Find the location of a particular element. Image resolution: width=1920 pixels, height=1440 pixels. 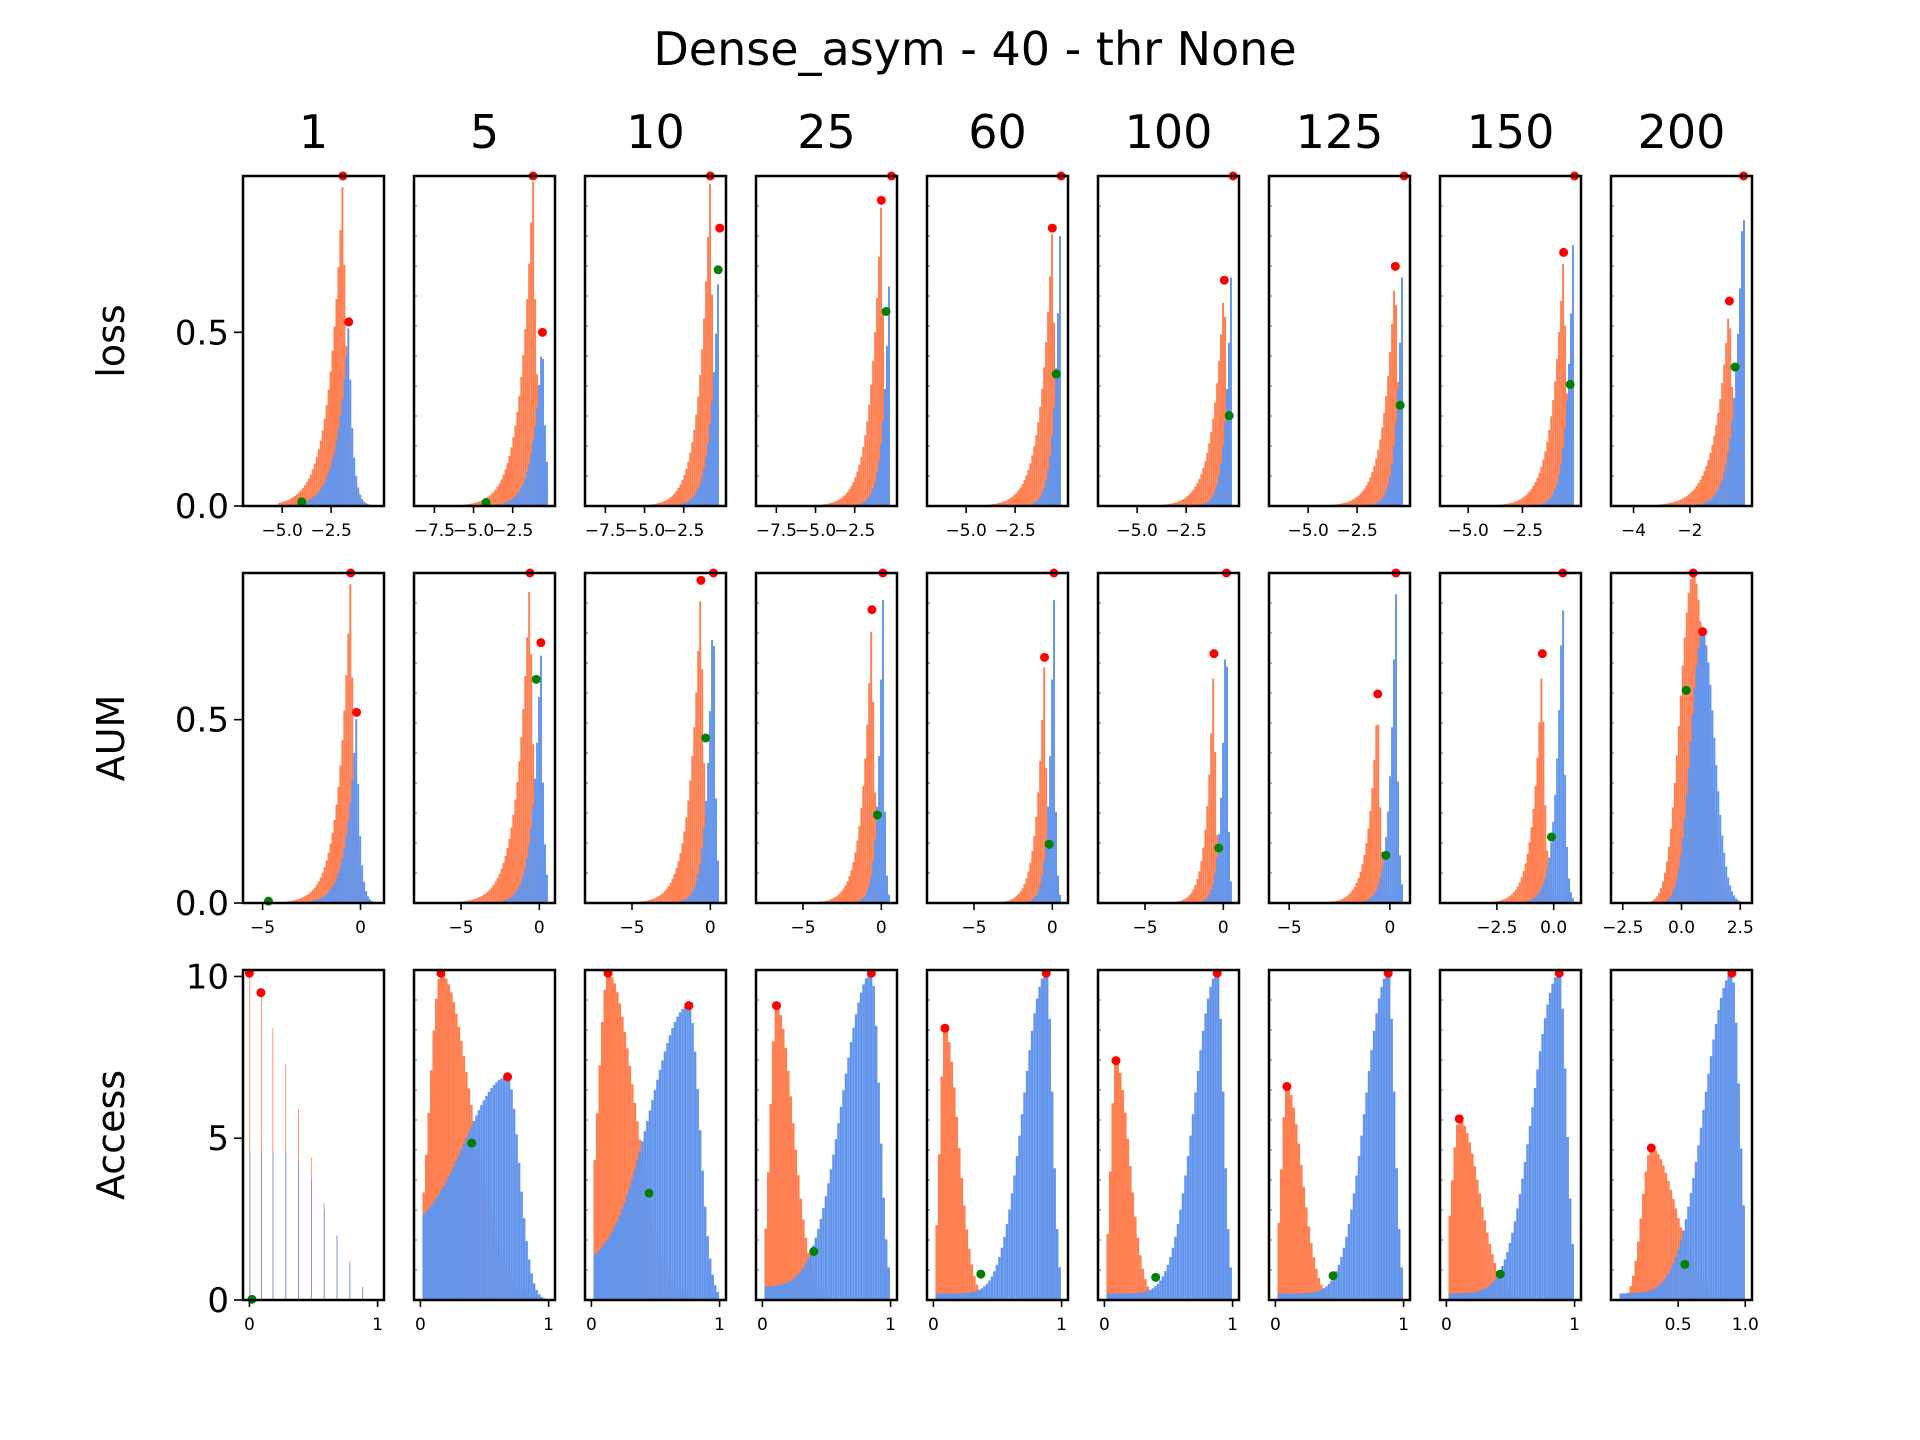

column-title: 10 is located at coordinates (655, 132).